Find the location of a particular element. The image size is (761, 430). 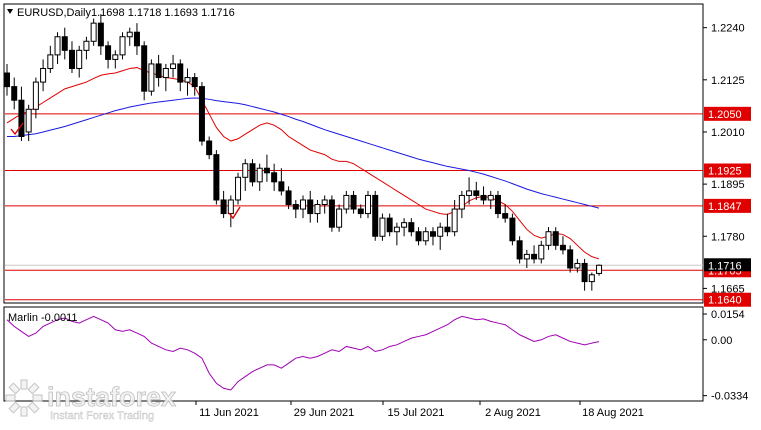

osc-tick-label: 0.0154 is located at coordinates (728, 315).